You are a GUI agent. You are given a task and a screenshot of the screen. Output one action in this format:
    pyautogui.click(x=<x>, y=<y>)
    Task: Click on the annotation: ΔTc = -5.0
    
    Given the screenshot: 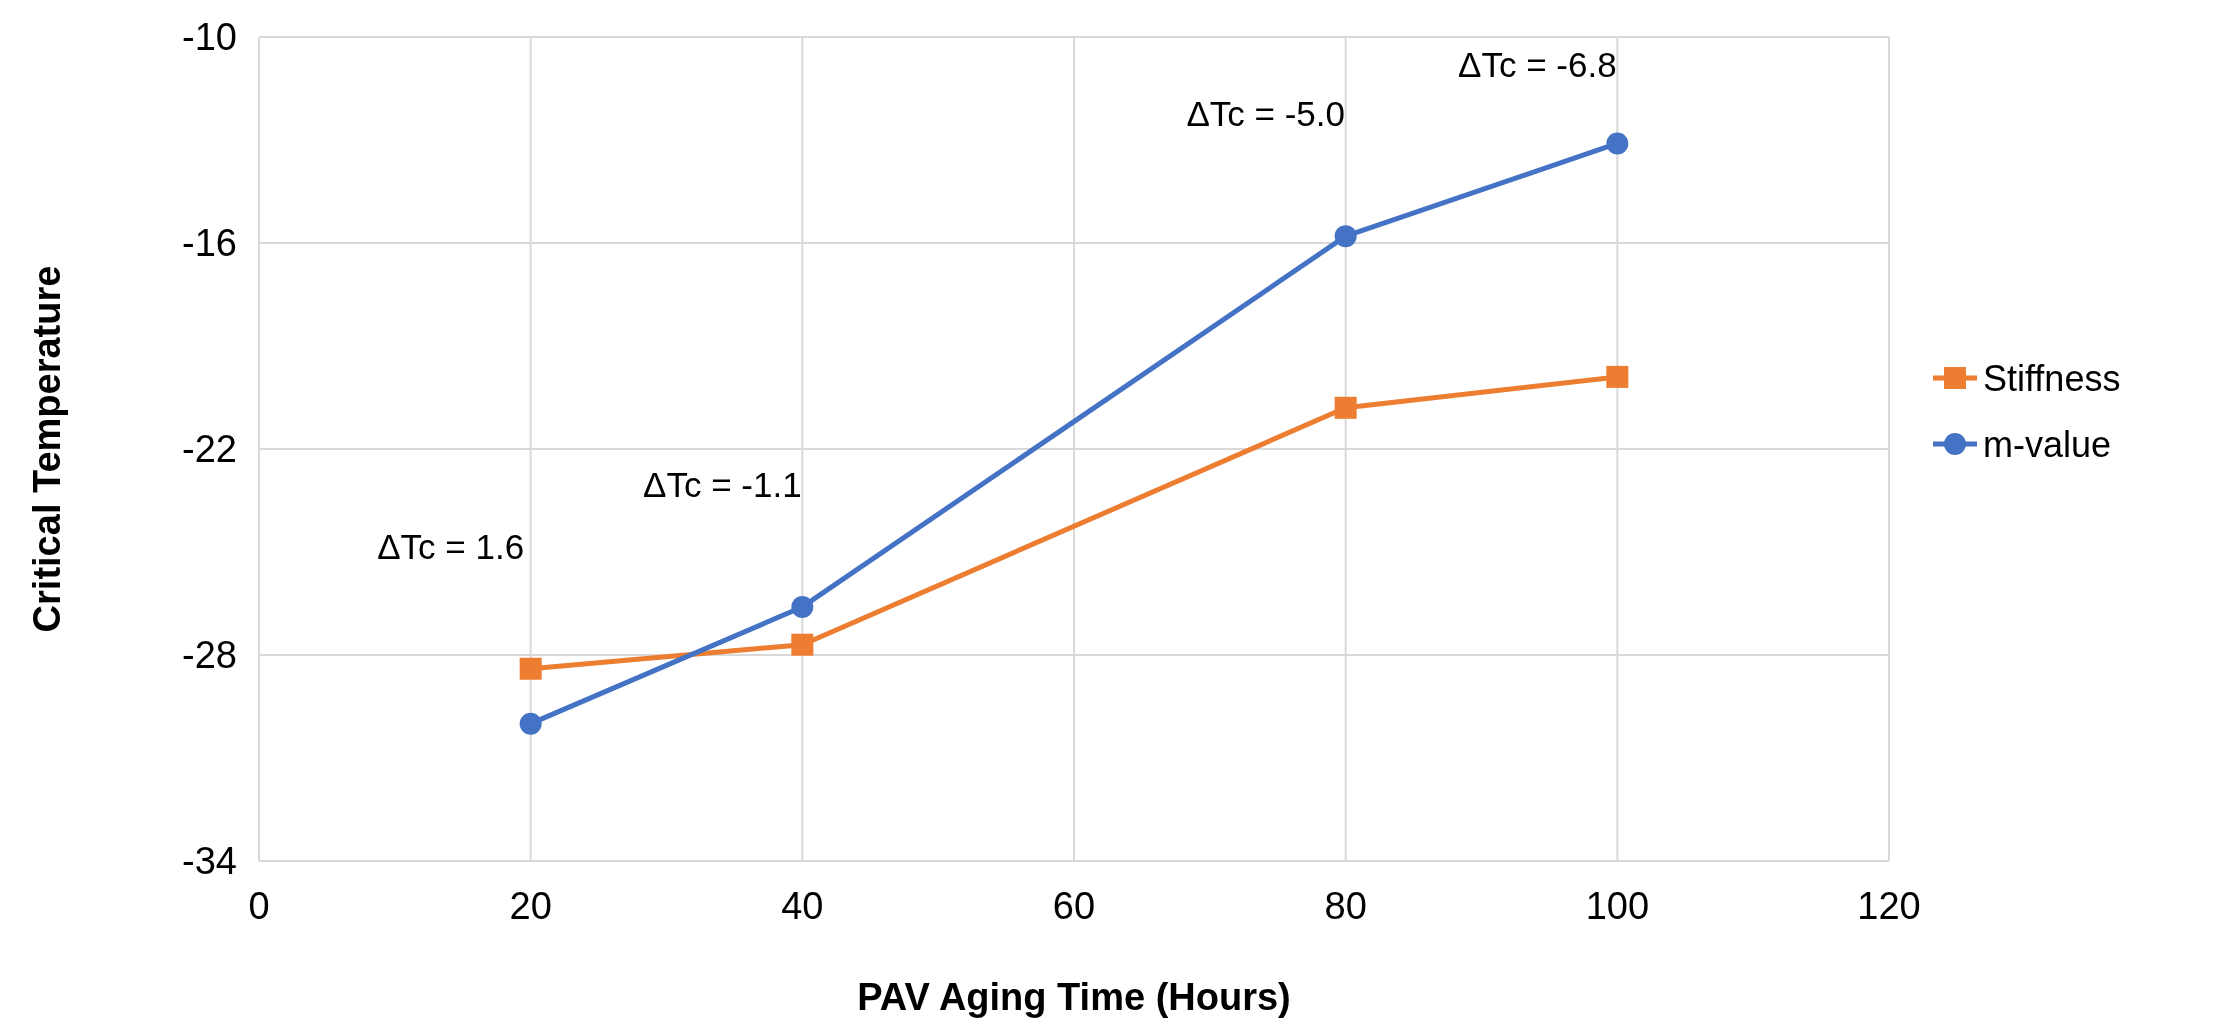 What is the action you would take?
    pyautogui.click(x=1265, y=114)
    